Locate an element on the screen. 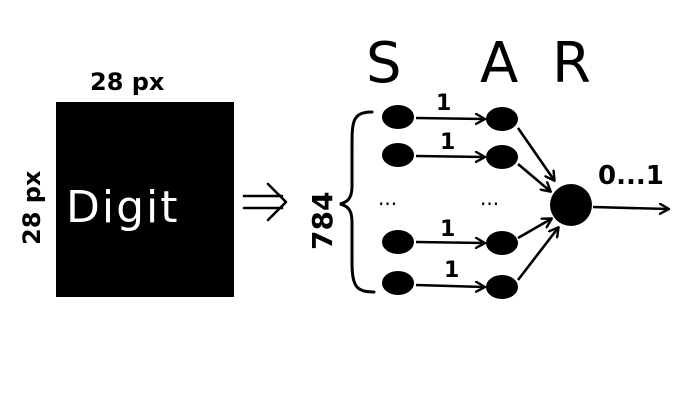 This screenshot has width=700, height=400. weight-label-4: 1 is located at coordinates (451, 270).